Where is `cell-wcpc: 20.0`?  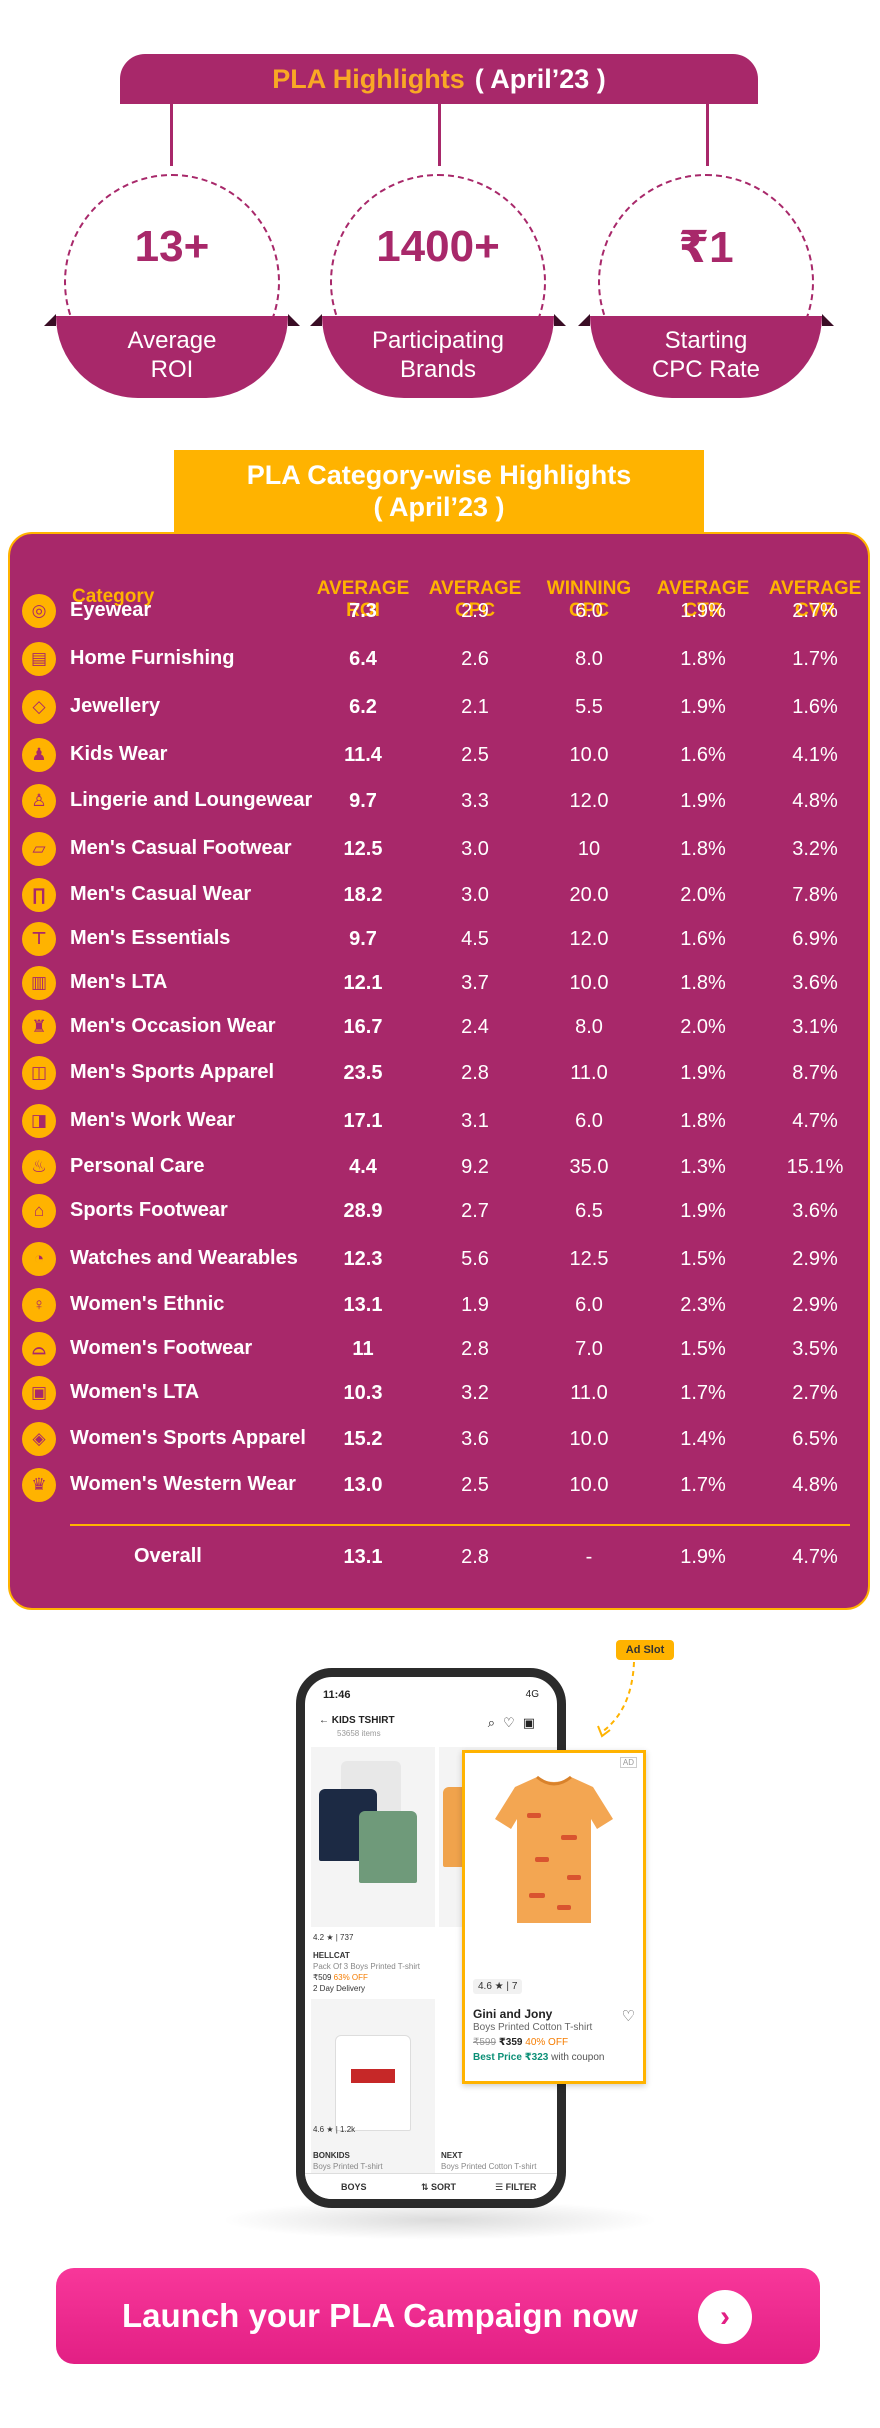 cell-wcpc: 20.0 is located at coordinates (589, 895).